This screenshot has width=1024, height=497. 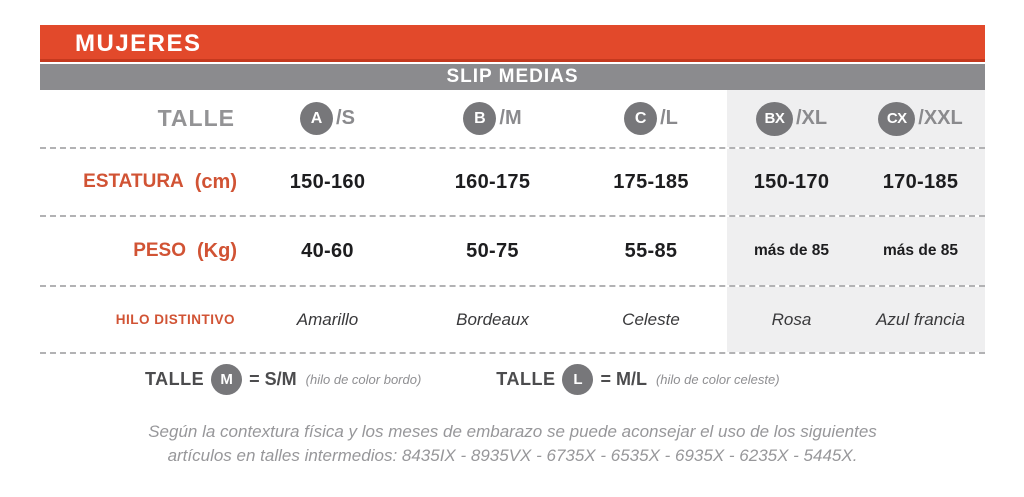 What do you see at coordinates (175, 319) in the screenshot?
I see `row-label-text: HILO DISTINTIVO` at bounding box center [175, 319].